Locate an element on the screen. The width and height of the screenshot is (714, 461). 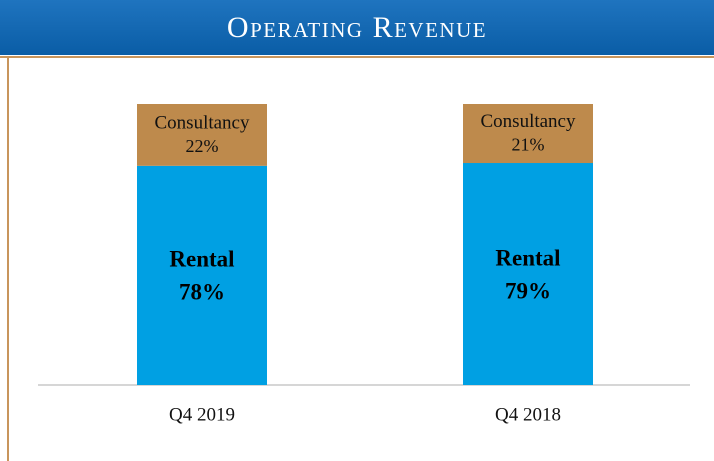
data-label: 22% is located at coordinates (202, 146).